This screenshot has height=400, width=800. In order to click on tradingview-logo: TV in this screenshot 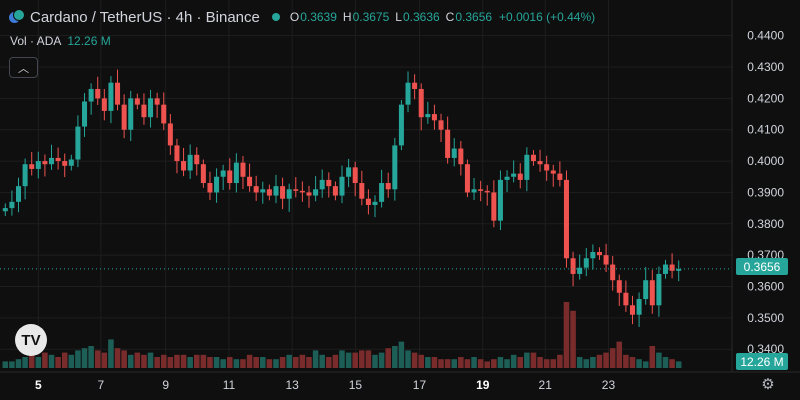, I will do `click(31, 340)`.